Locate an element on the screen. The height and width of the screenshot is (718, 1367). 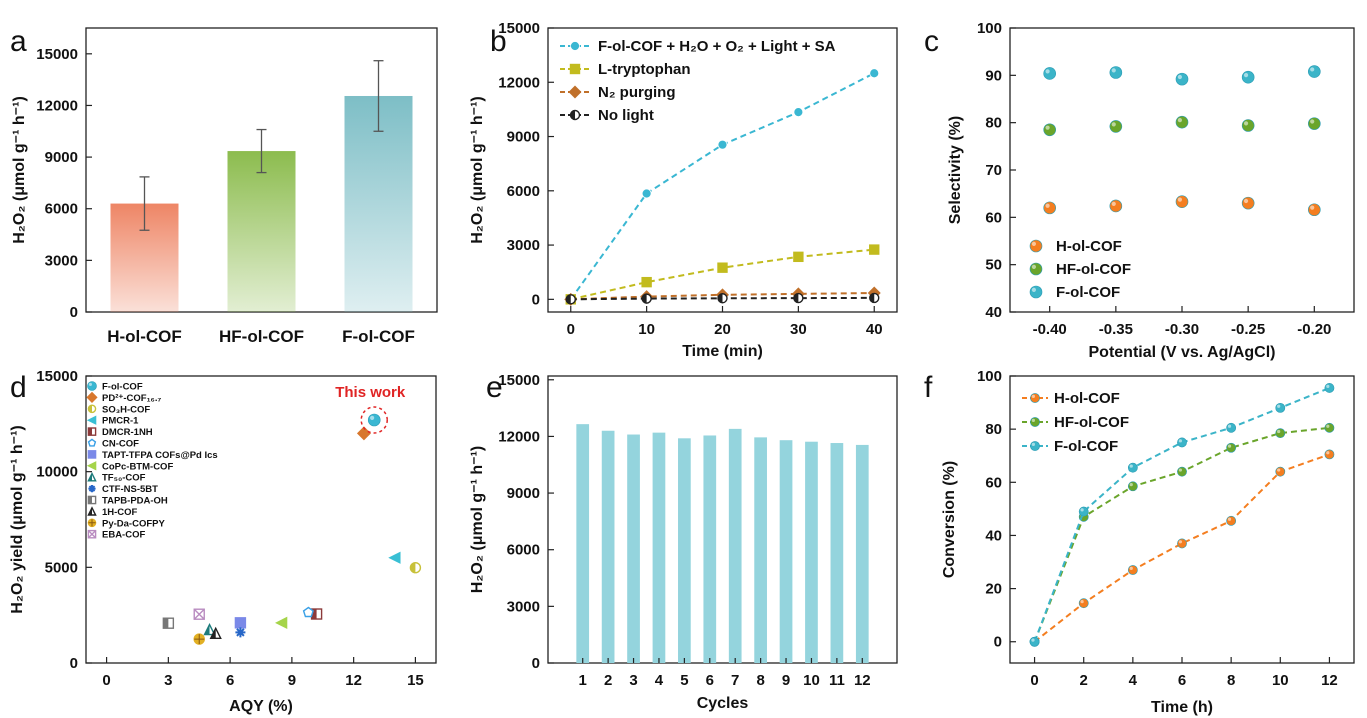
legend-label: HF-ol-COF is located at coordinates (1093, 269).